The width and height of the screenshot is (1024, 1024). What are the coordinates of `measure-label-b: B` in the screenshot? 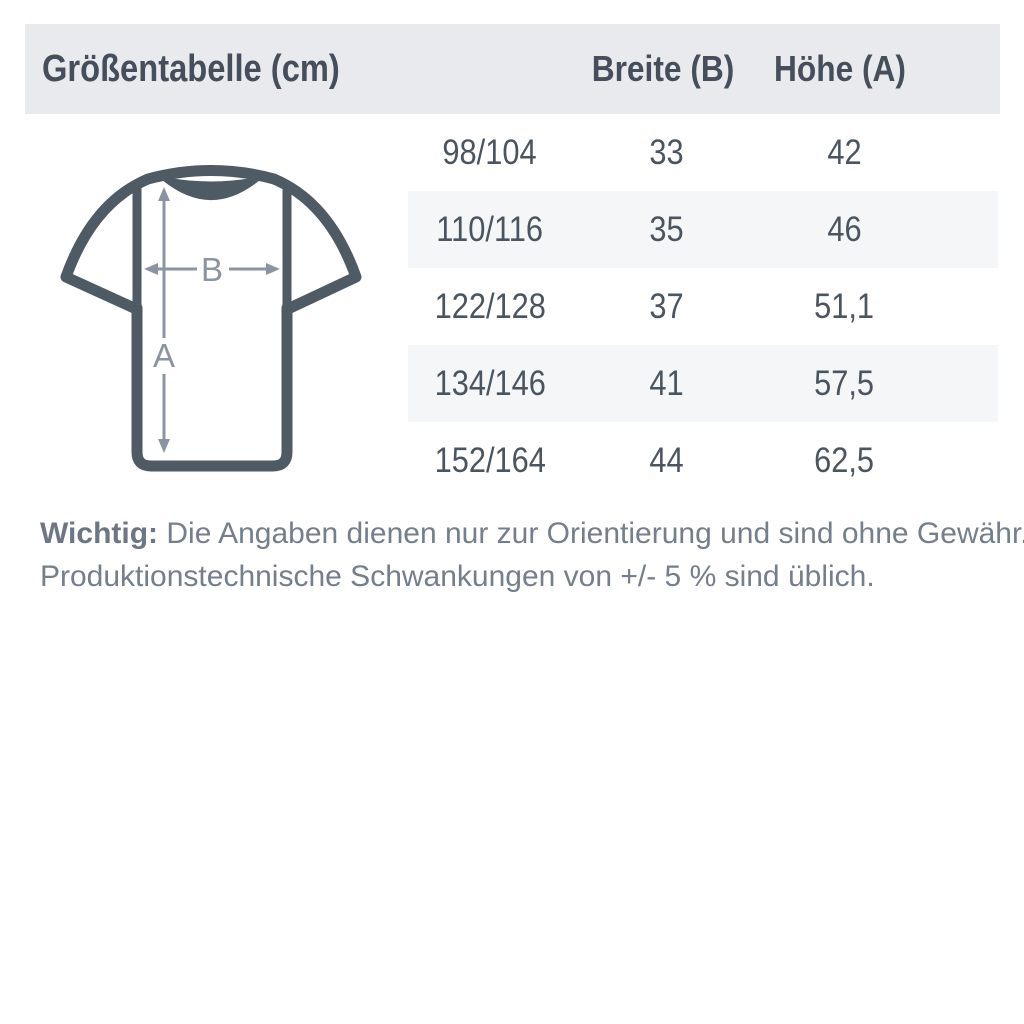 It's located at (212, 269).